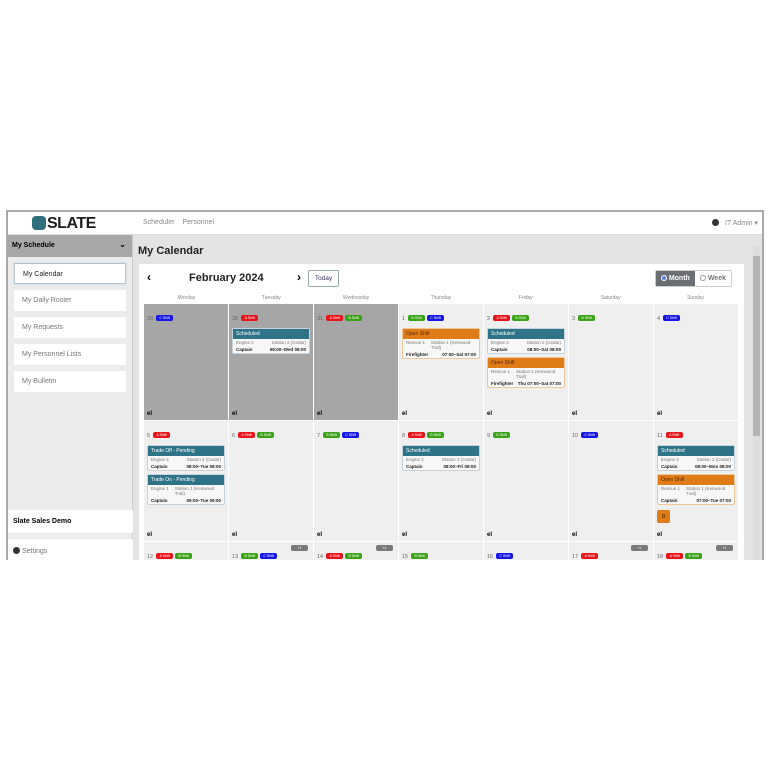 The height and width of the screenshot is (768, 768). Describe the element at coordinates (675, 278) in the screenshot. I see `view-month-radio: Month` at that location.